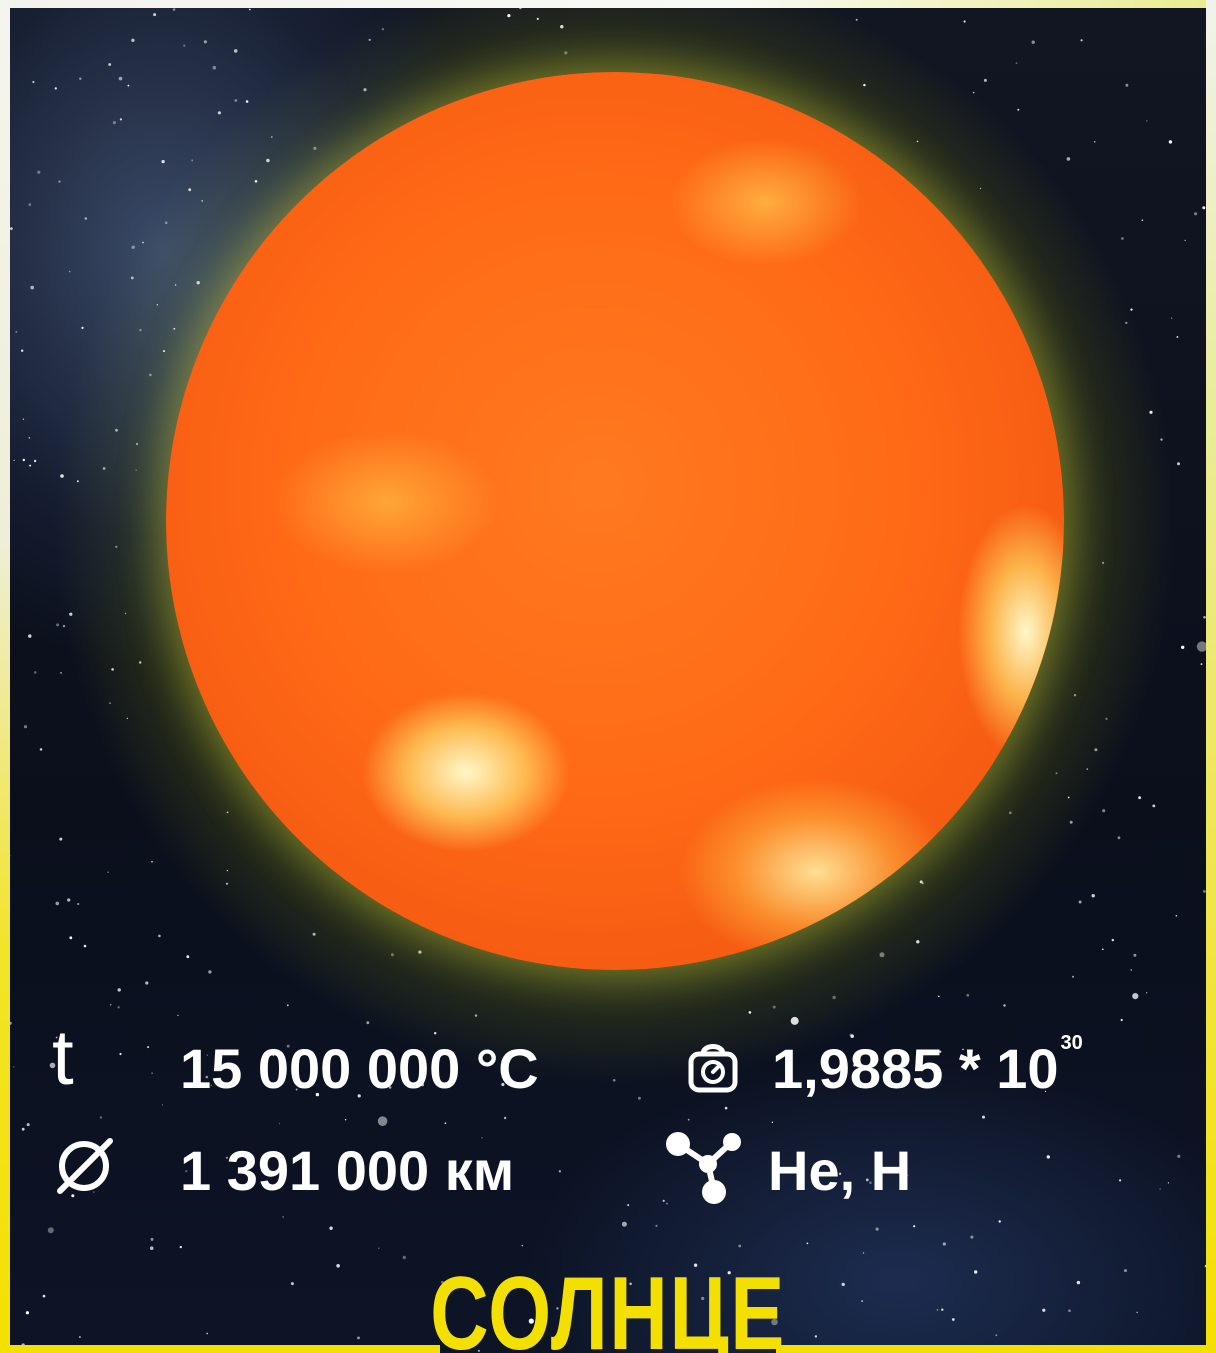  I want to click on frame-left, so click(5, 676).